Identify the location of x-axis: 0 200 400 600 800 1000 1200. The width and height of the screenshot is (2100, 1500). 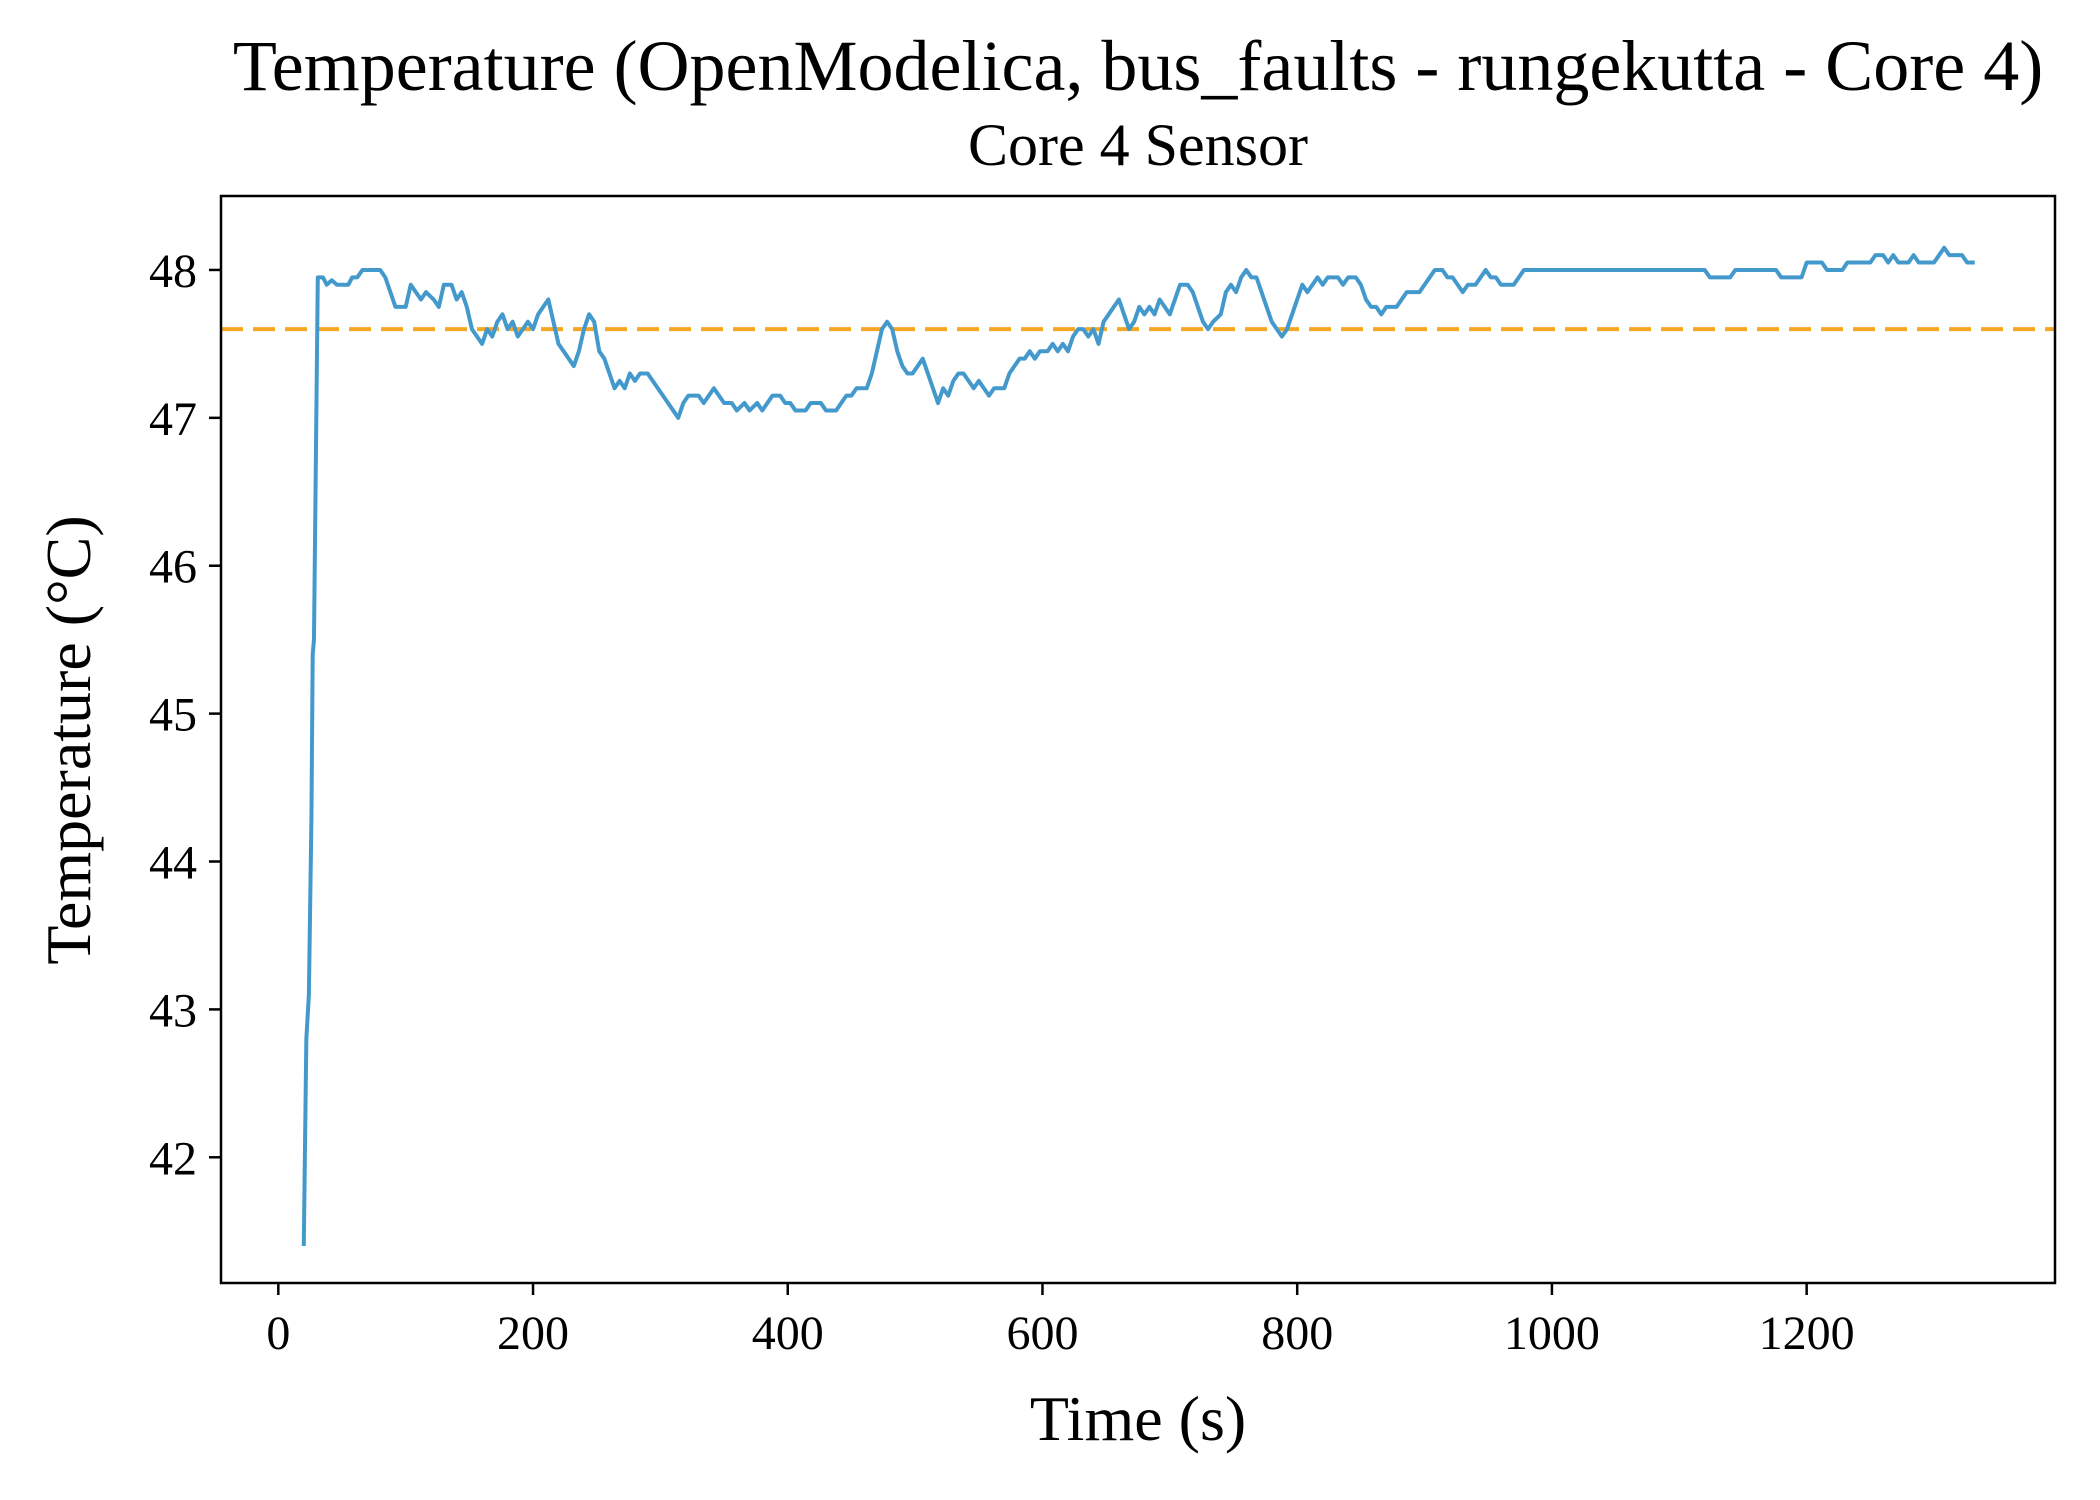
(1060, 1321).